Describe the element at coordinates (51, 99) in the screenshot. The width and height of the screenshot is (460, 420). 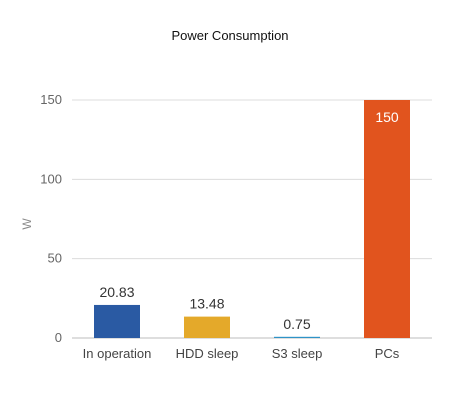
I see `y-tick-label: 150` at that location.